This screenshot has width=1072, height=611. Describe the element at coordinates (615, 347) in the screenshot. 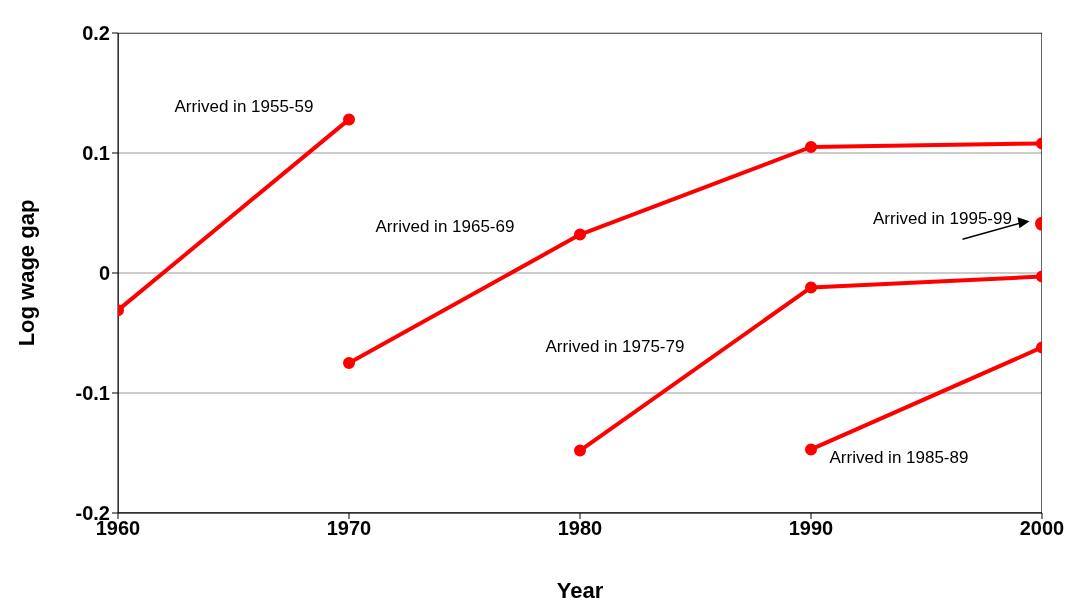

I see `series-label: Arrived in 1975-79` at that location.